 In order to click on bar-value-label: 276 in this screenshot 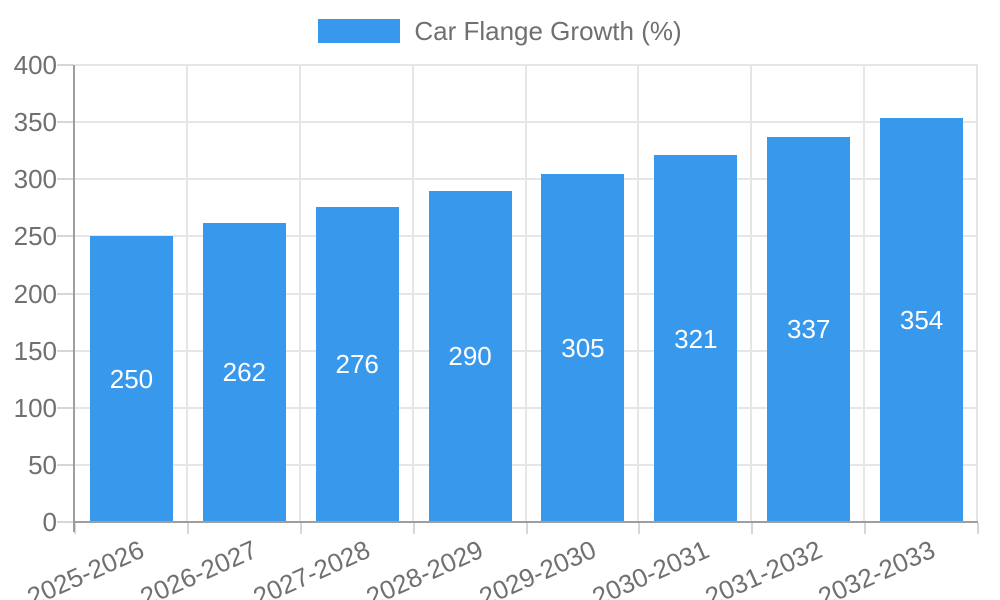, I will do `click(357, 364)`.